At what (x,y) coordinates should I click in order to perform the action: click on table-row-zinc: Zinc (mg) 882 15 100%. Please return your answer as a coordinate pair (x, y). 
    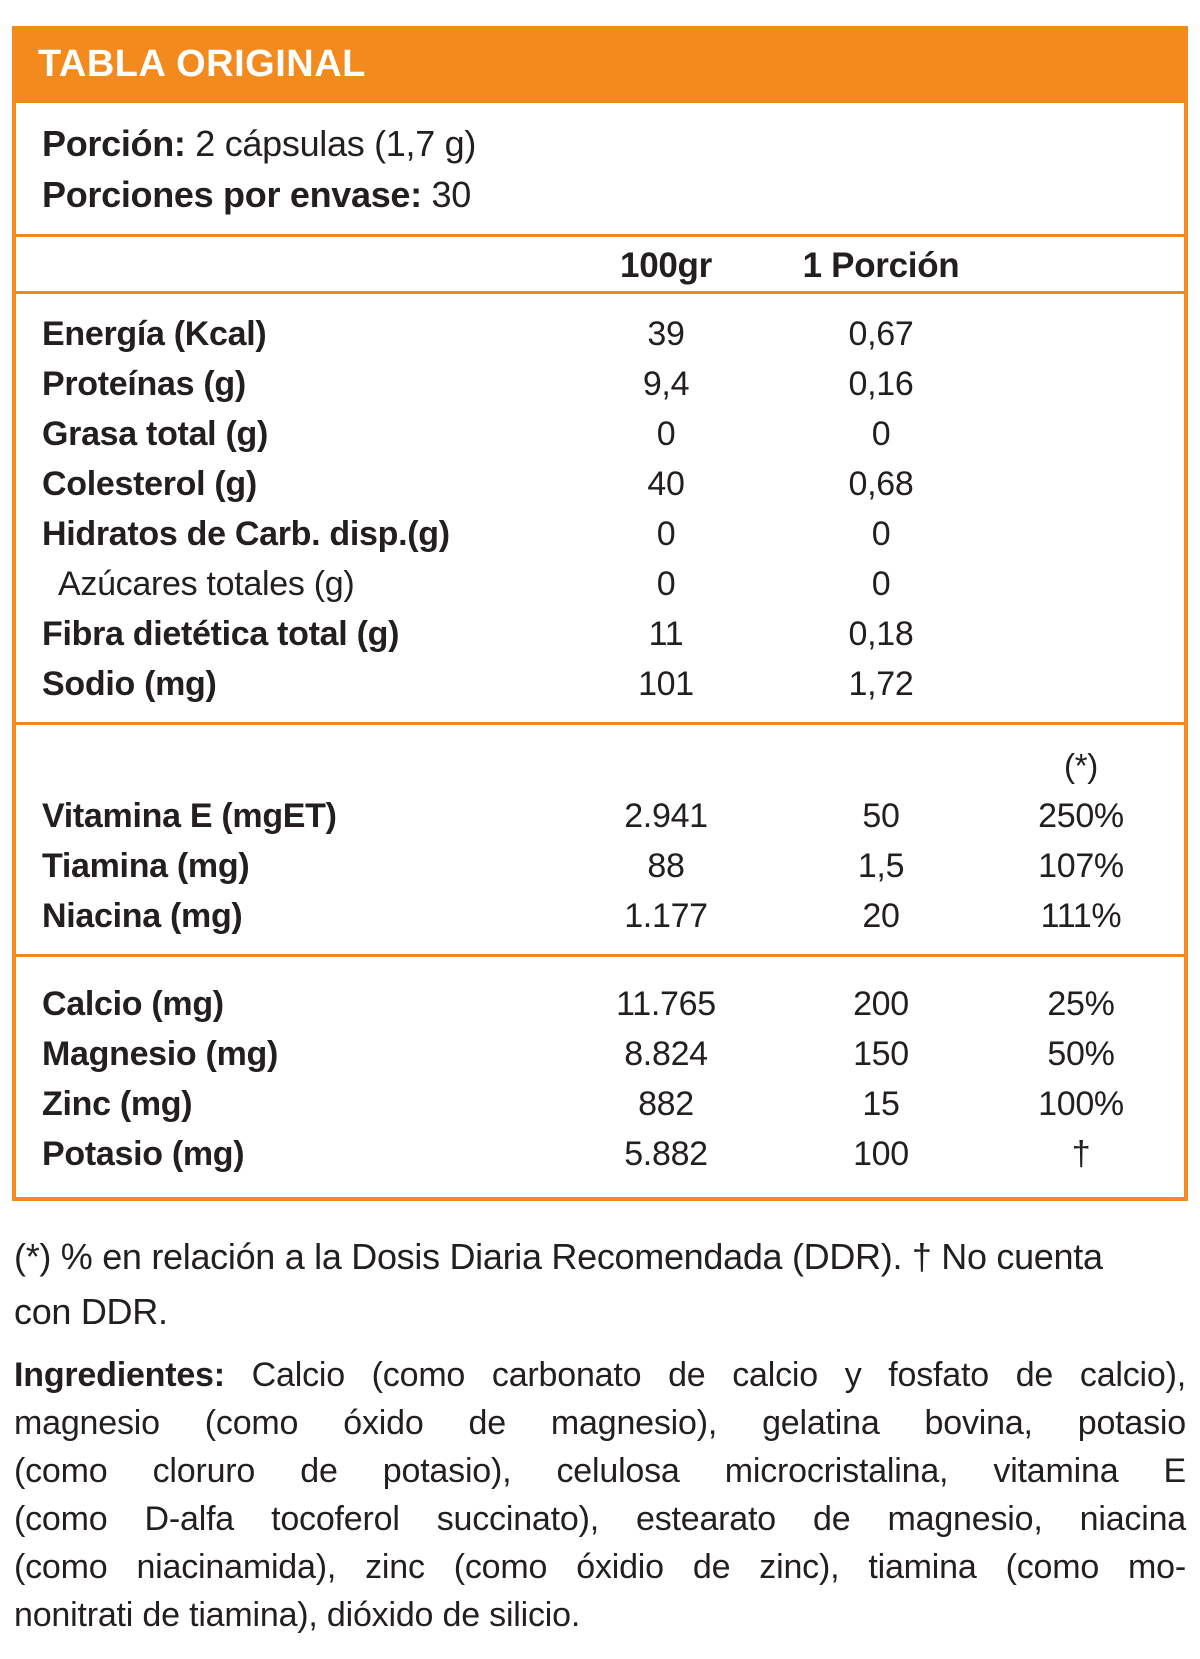
    Looking at the image, I should click on (600, 1104).